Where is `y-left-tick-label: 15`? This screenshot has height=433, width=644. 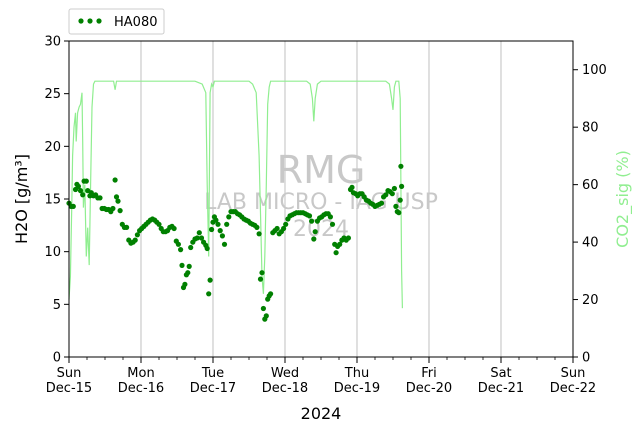
y-left-tick-label: 15 is located at coordinates (52, 200).